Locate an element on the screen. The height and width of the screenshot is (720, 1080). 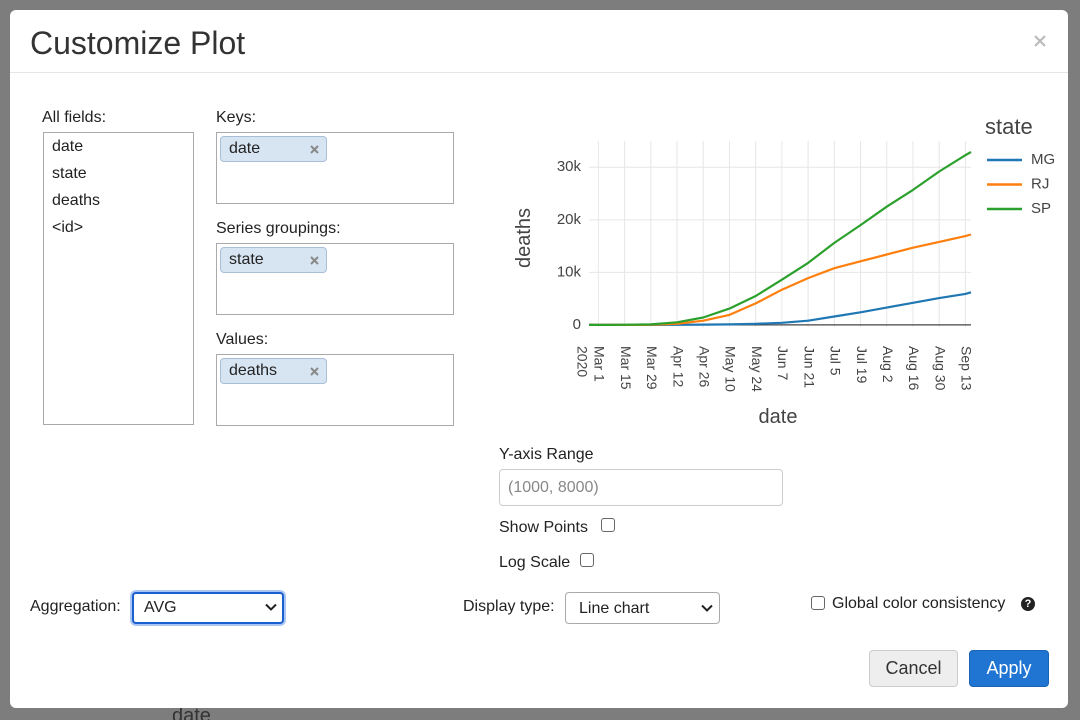
select-value: AVG is located at coordinates (160, 607).